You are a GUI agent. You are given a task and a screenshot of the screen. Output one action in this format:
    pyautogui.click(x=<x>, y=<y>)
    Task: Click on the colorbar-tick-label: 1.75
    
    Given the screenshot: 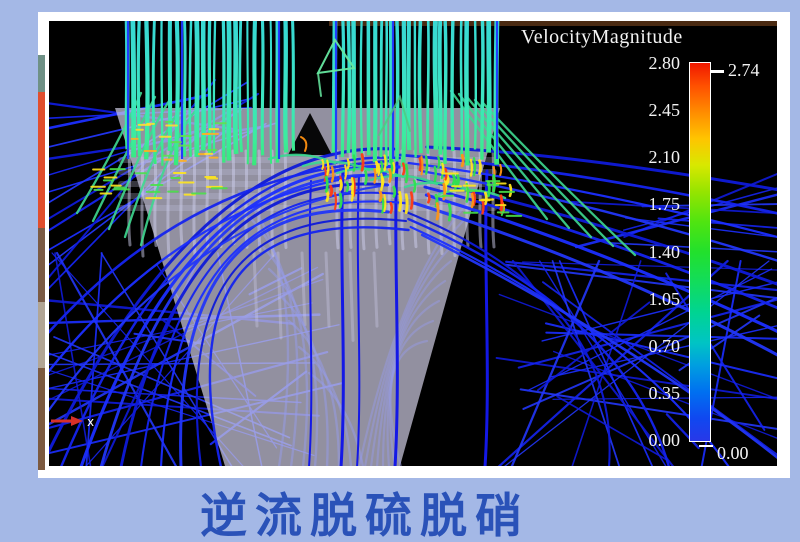 What is the action you would take?
    pyautogui.click(x=664, y=204)
    